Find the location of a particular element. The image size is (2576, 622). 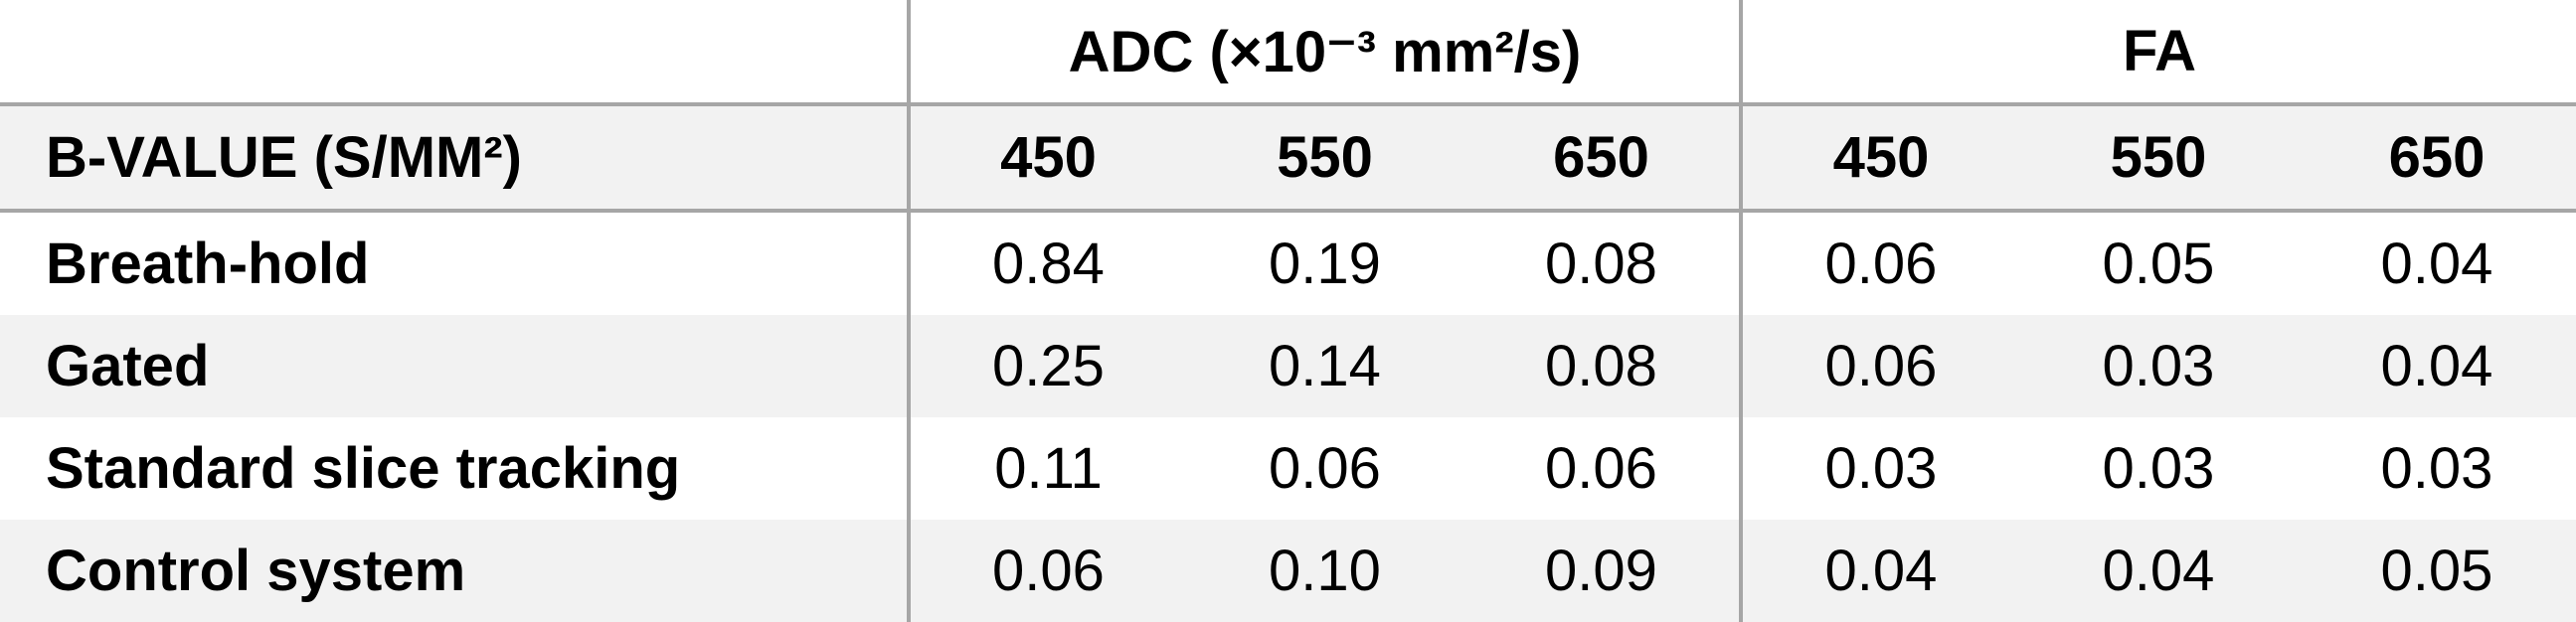

group-header: FA is located at coordinates (2157, 53).